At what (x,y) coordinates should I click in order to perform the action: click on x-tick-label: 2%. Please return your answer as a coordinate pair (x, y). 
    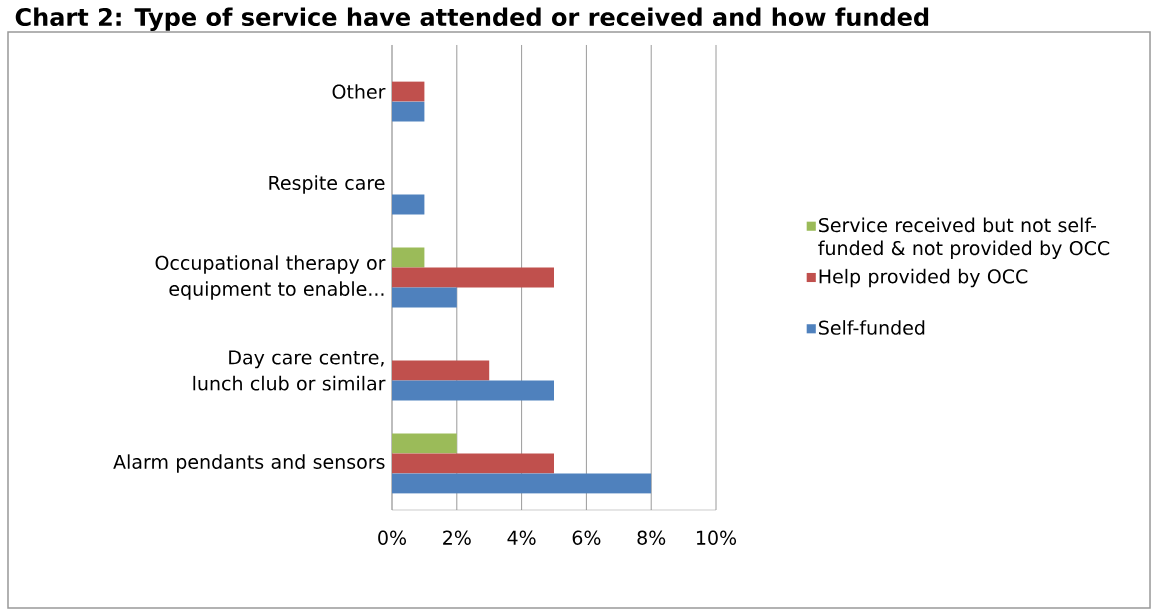
    Looking at the image, I should click on (457, 537).